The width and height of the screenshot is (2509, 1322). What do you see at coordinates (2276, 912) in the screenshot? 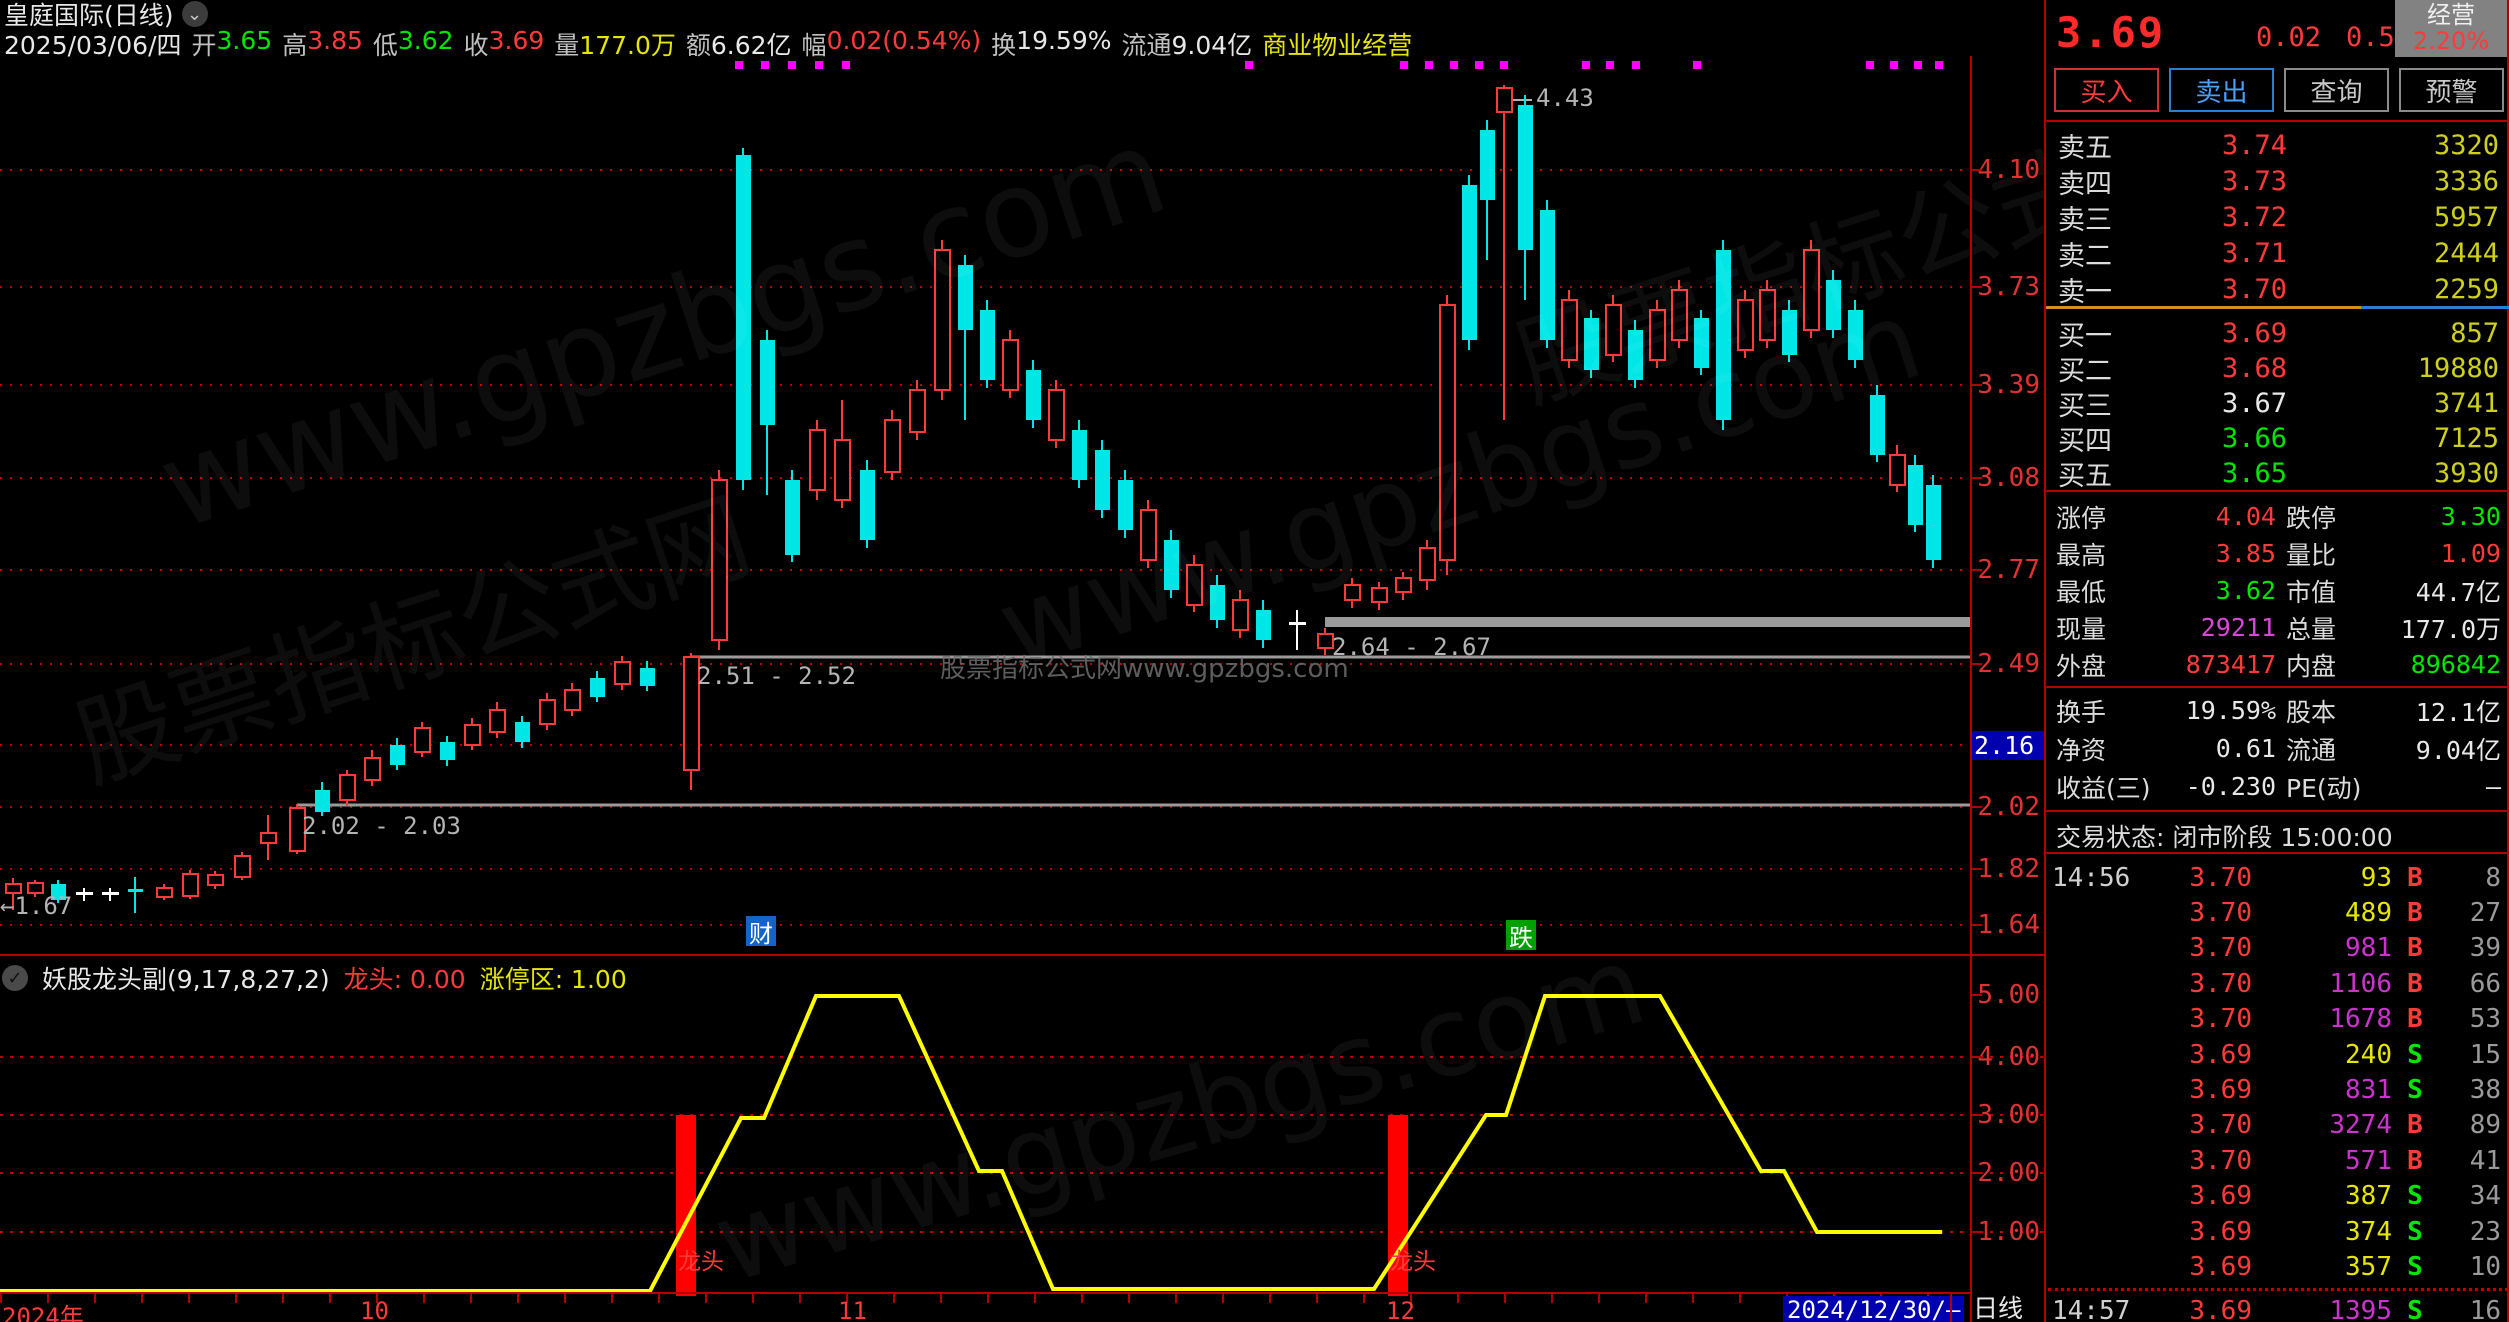
I see `tick-row: 3.70 489 B 27` at bounding box center [2276, 912].